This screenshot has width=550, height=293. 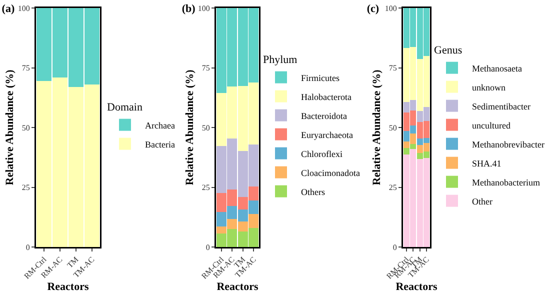 I want to click on legend-label: Halobacterota, so click(x=326, y=97).